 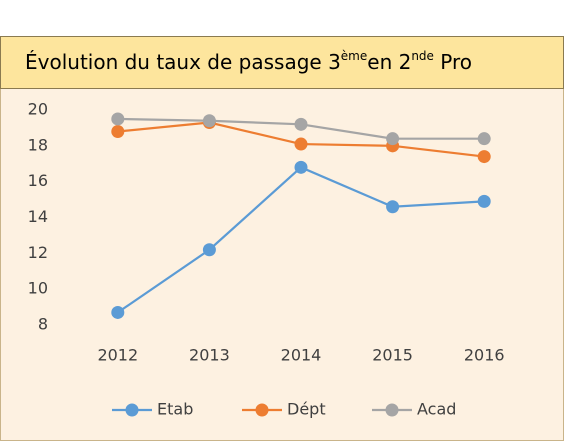 I want to click on title-superscript: nde, so click(x=422, y=56).